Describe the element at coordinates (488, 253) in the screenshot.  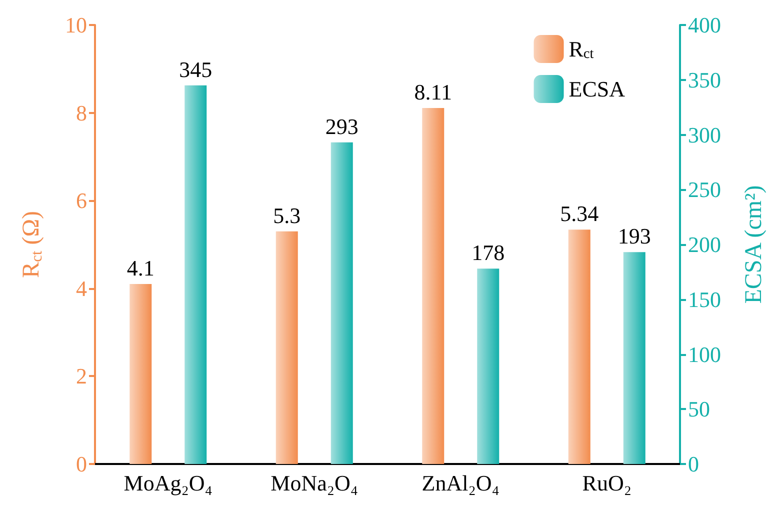
I see `data-label: 178` at that location.